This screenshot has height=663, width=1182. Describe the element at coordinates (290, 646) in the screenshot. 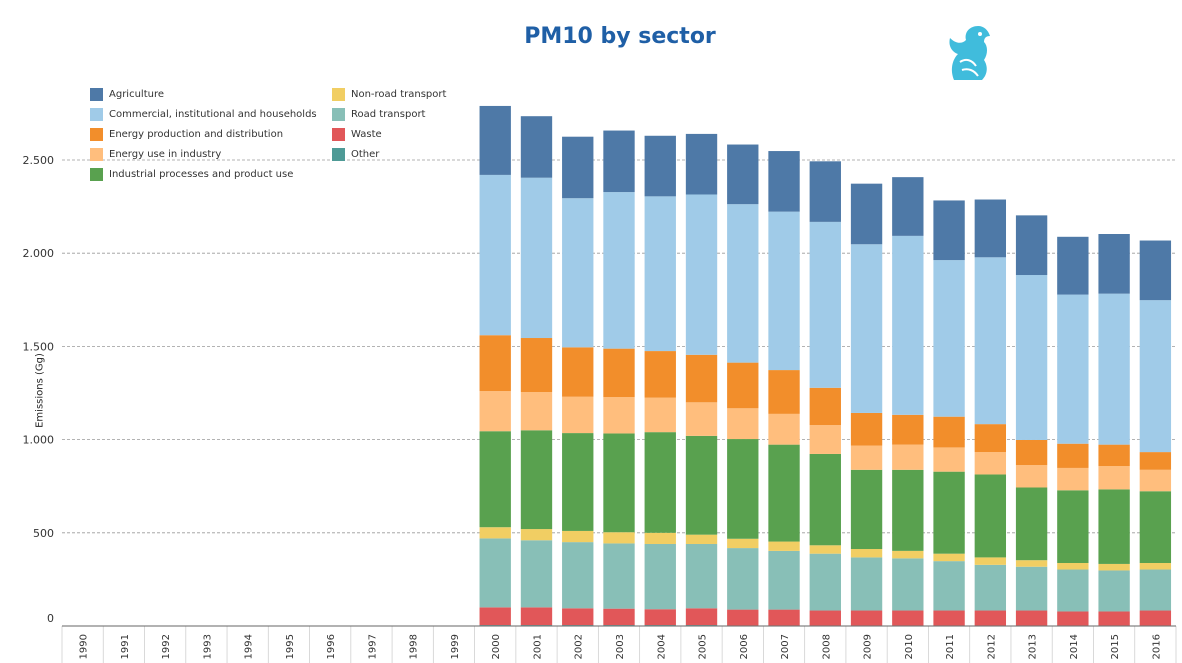

I see `x-tick-label: 1995` at that location.